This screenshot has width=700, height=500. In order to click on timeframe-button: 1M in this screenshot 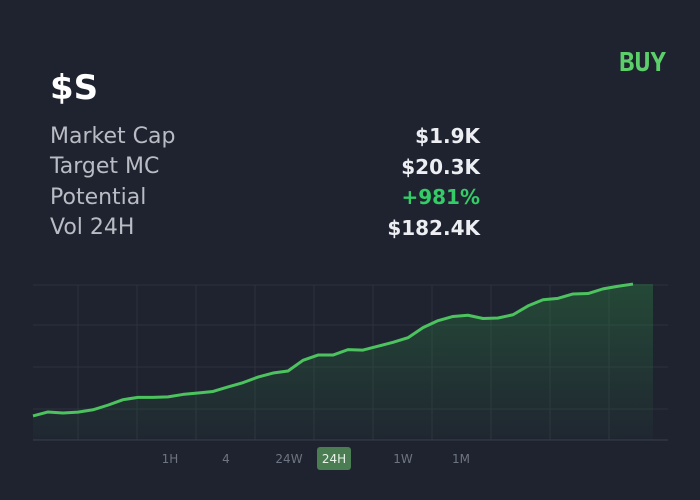, I will do `click(461, 459)`.